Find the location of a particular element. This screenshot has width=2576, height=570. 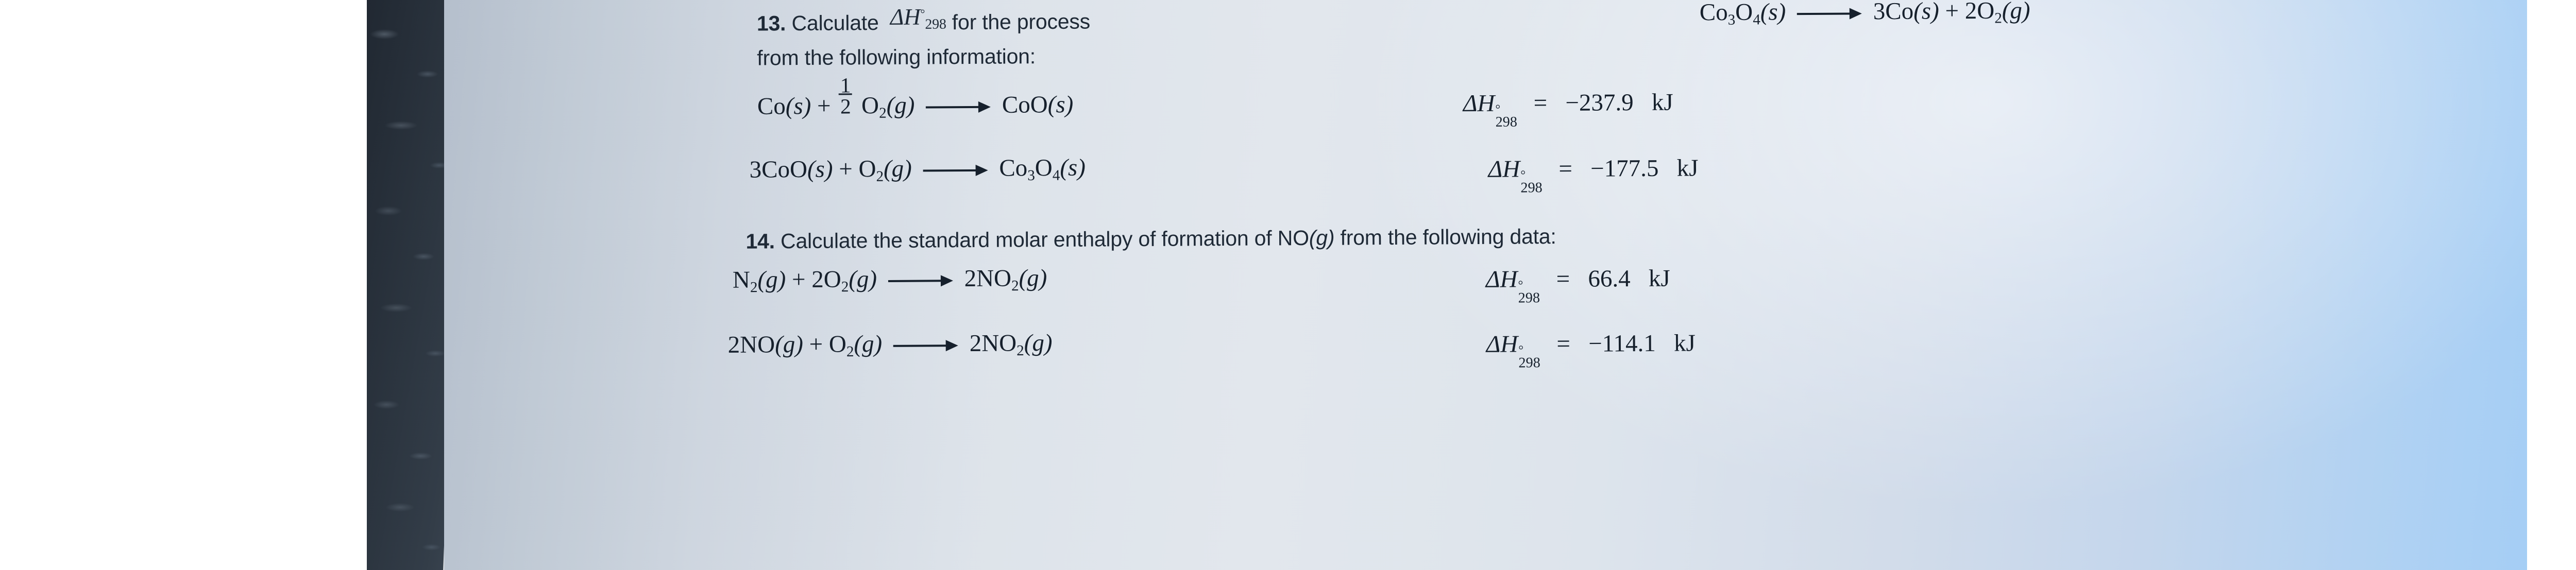

h-glyph: H is located at coordinates (913, 17).